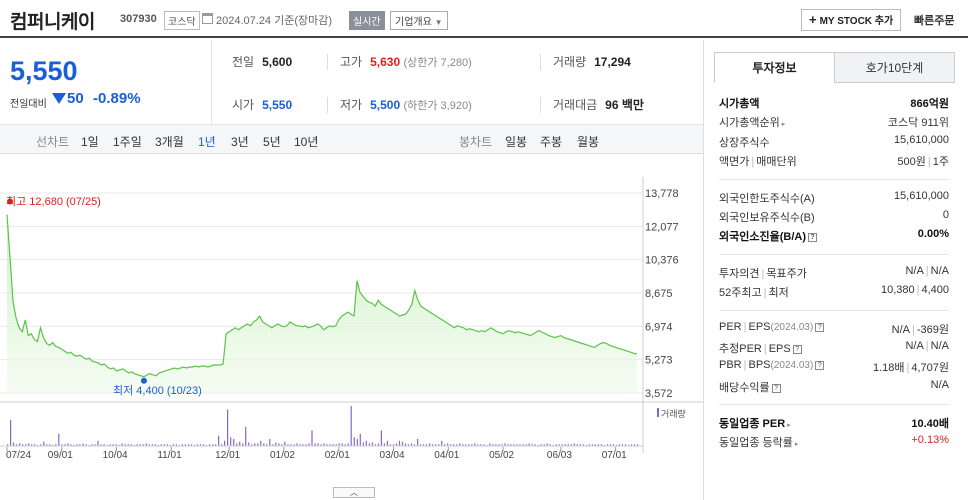  What do you see at coordinates (18, 455) in the screenshot?
I see `x-tick-label: 07/24` at bounding box center [18, 455].